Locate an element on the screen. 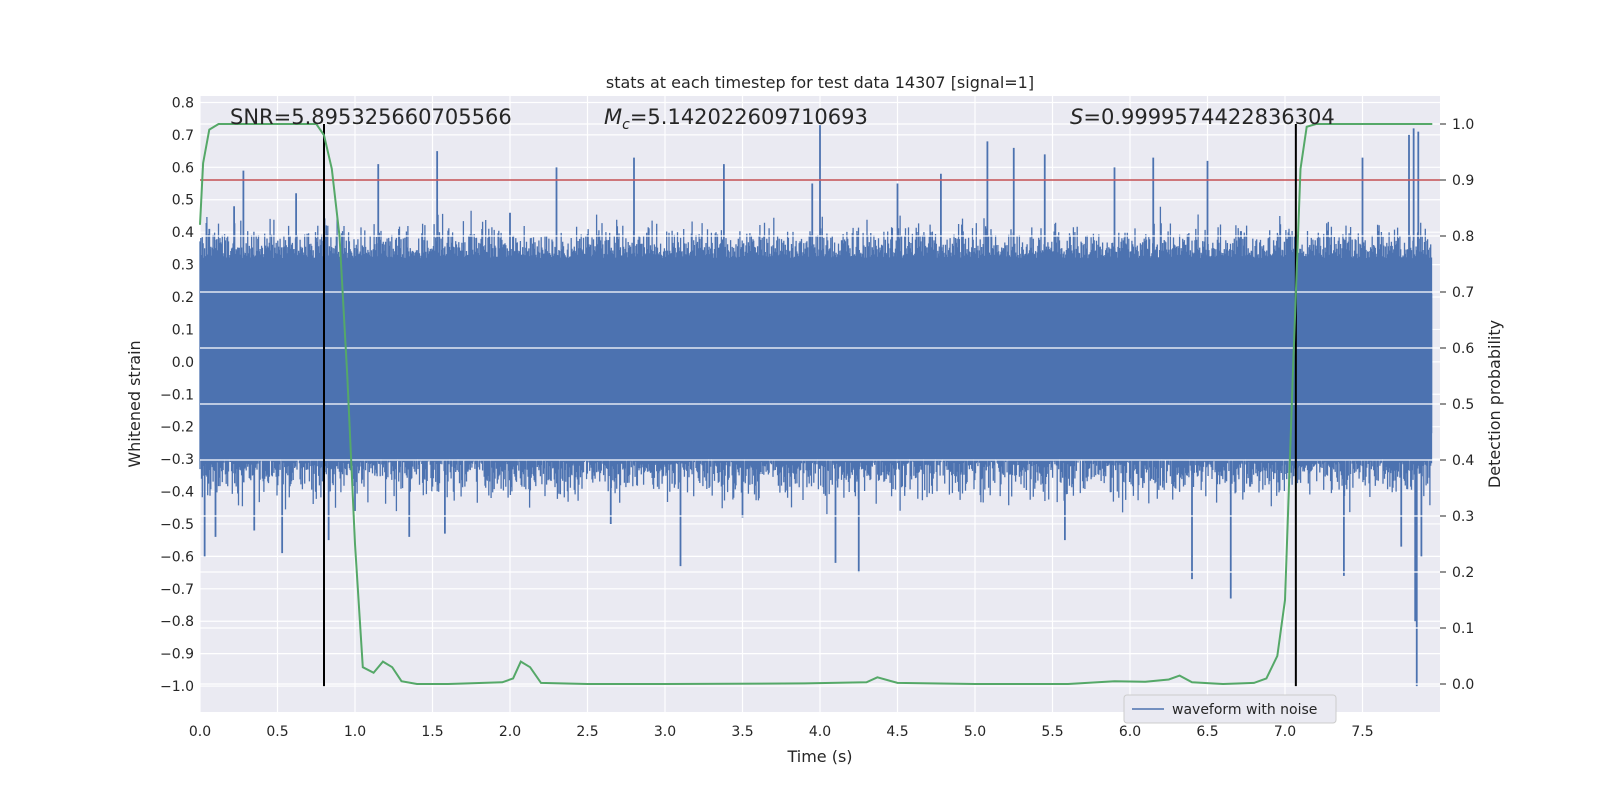 The image size is (1600, 800). x-tick-label: 0.0 is located at coordinates (200, 732).